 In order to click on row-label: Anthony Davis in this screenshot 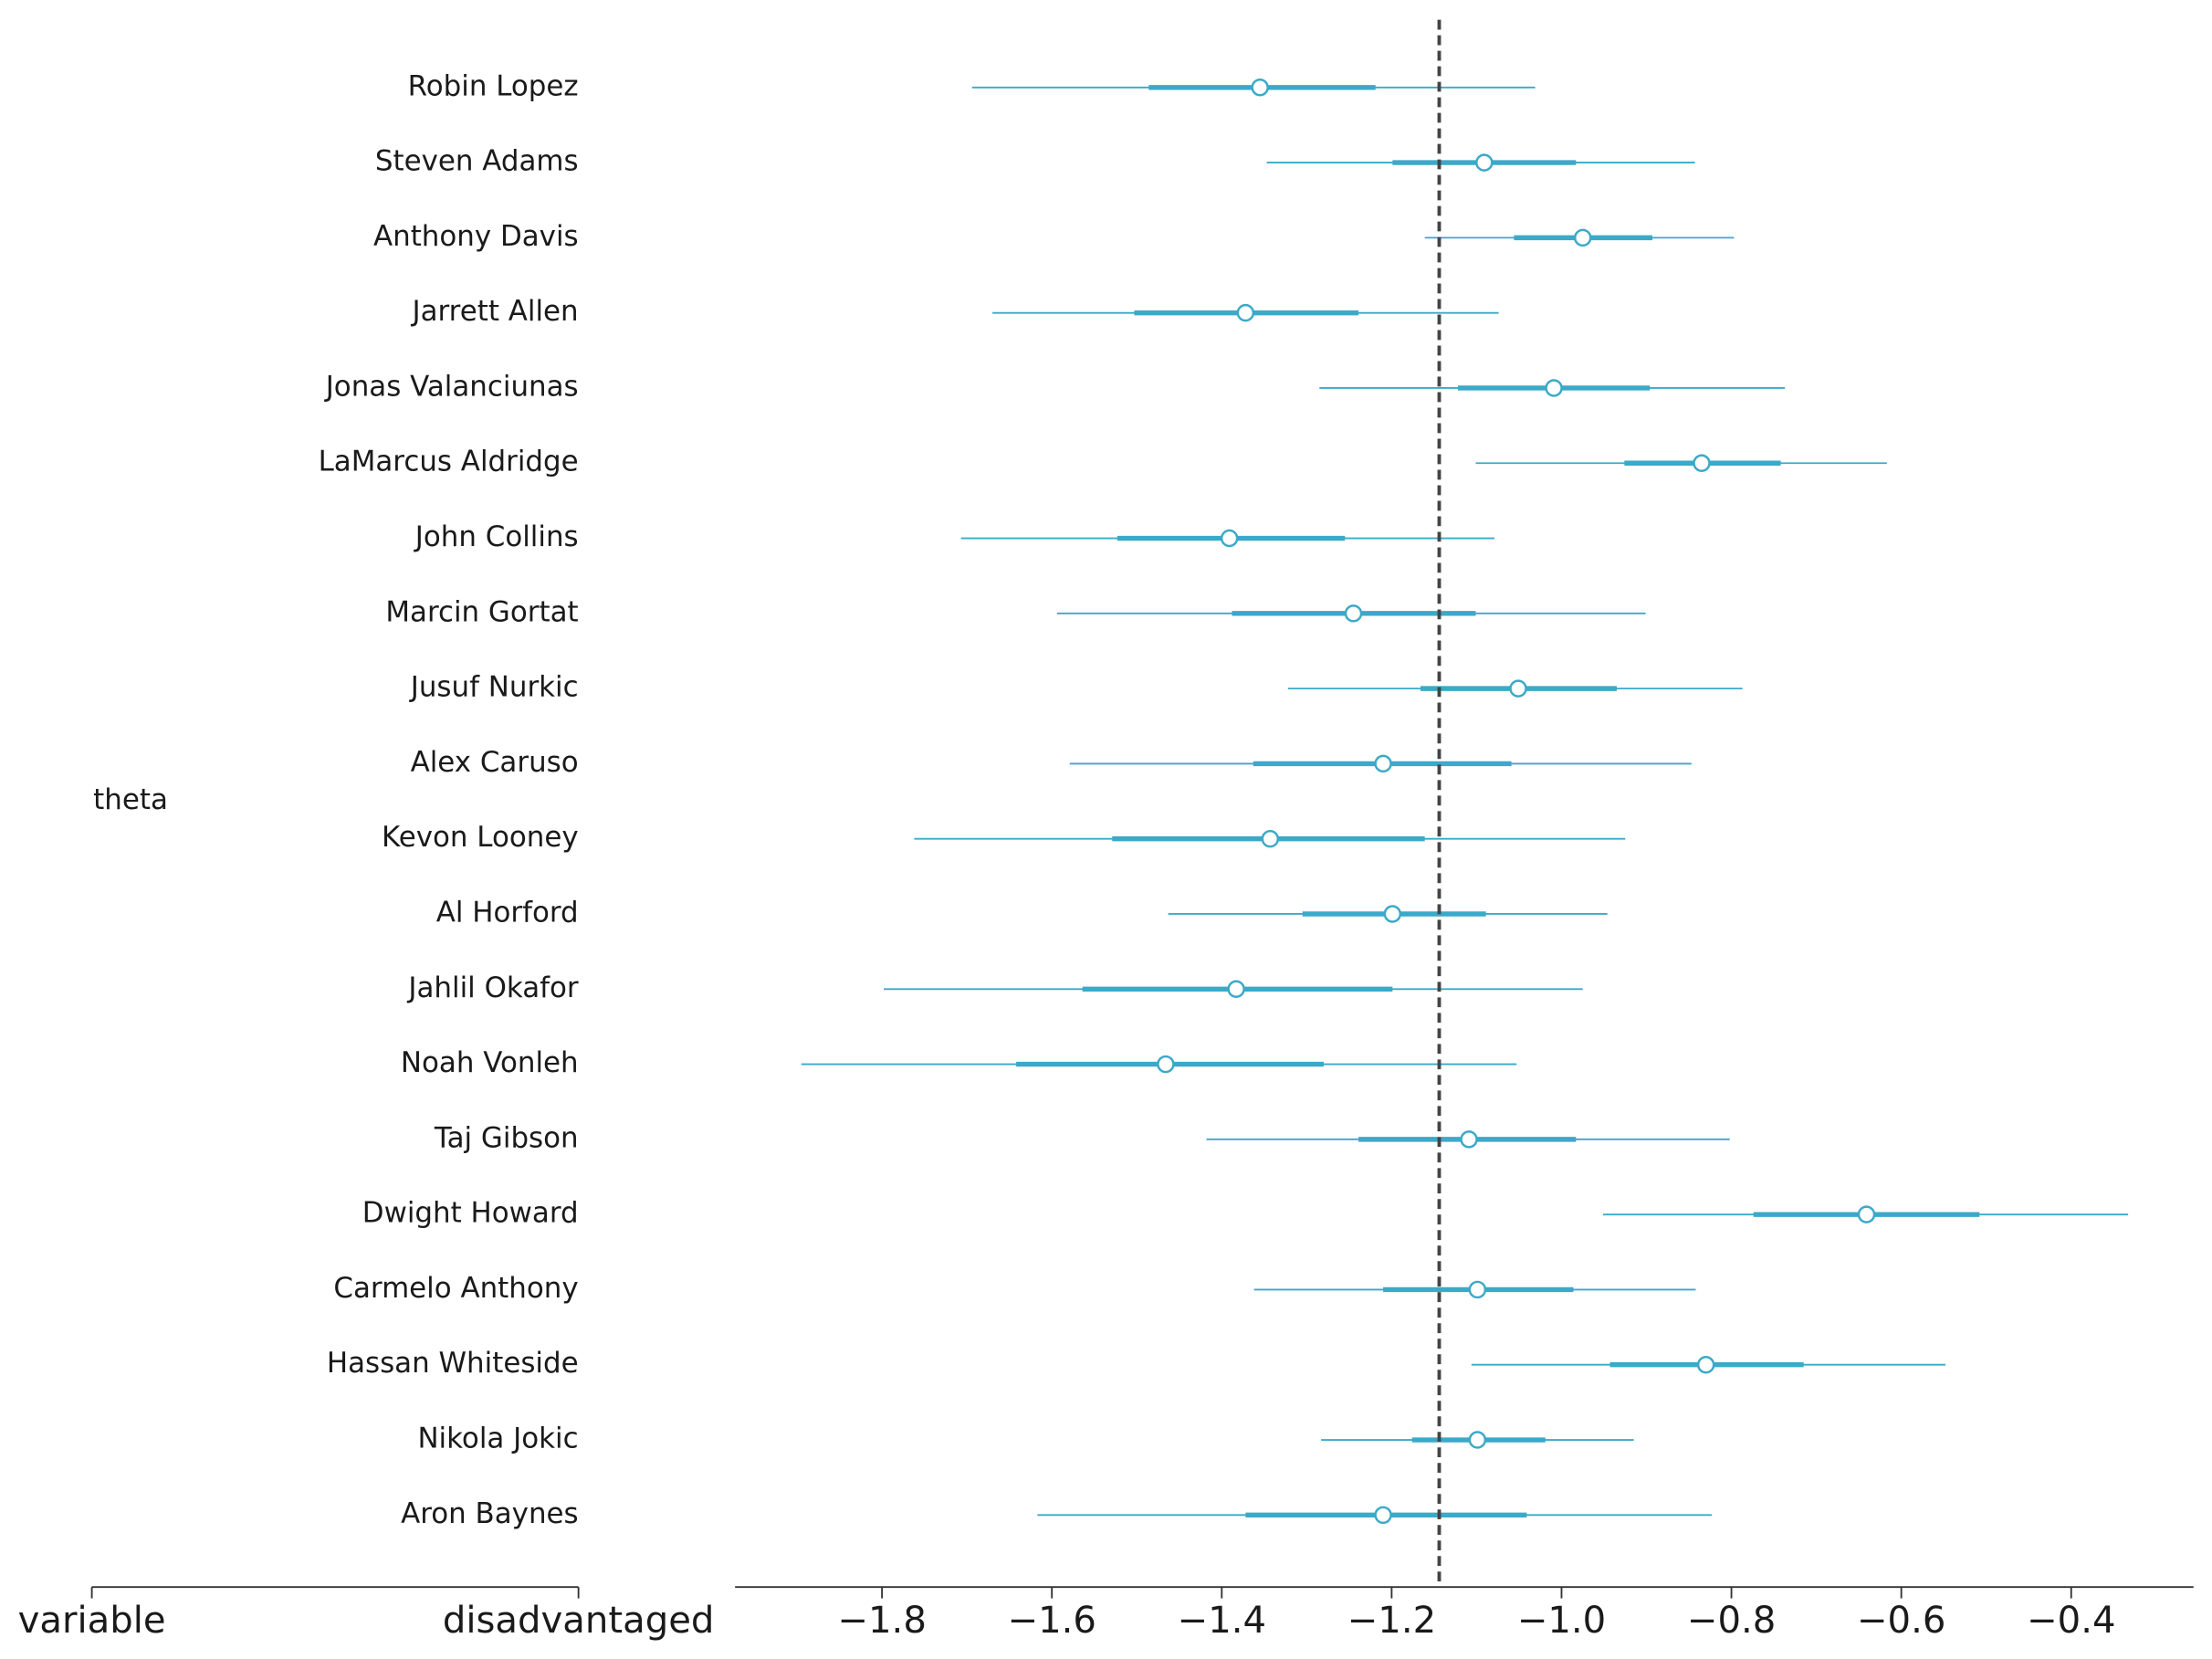, I will do `click(476, 237)`.